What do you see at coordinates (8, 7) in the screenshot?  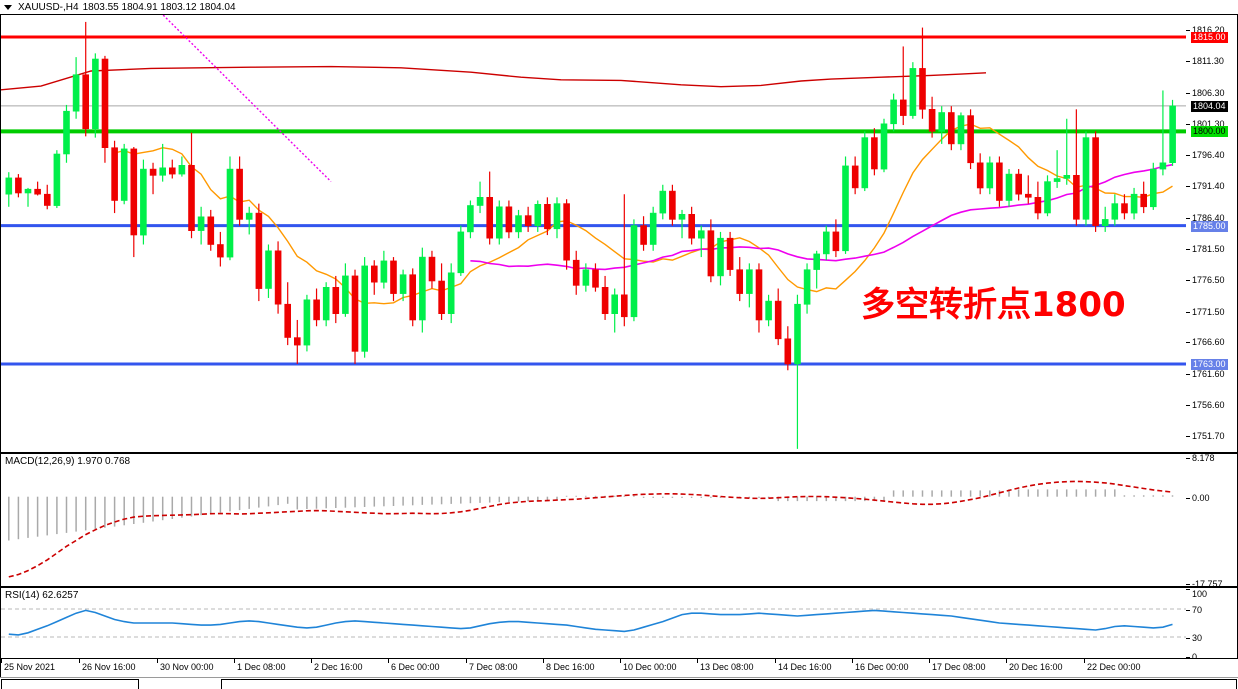 I see `chevron-down-icon` at bounding box center [8, 7].